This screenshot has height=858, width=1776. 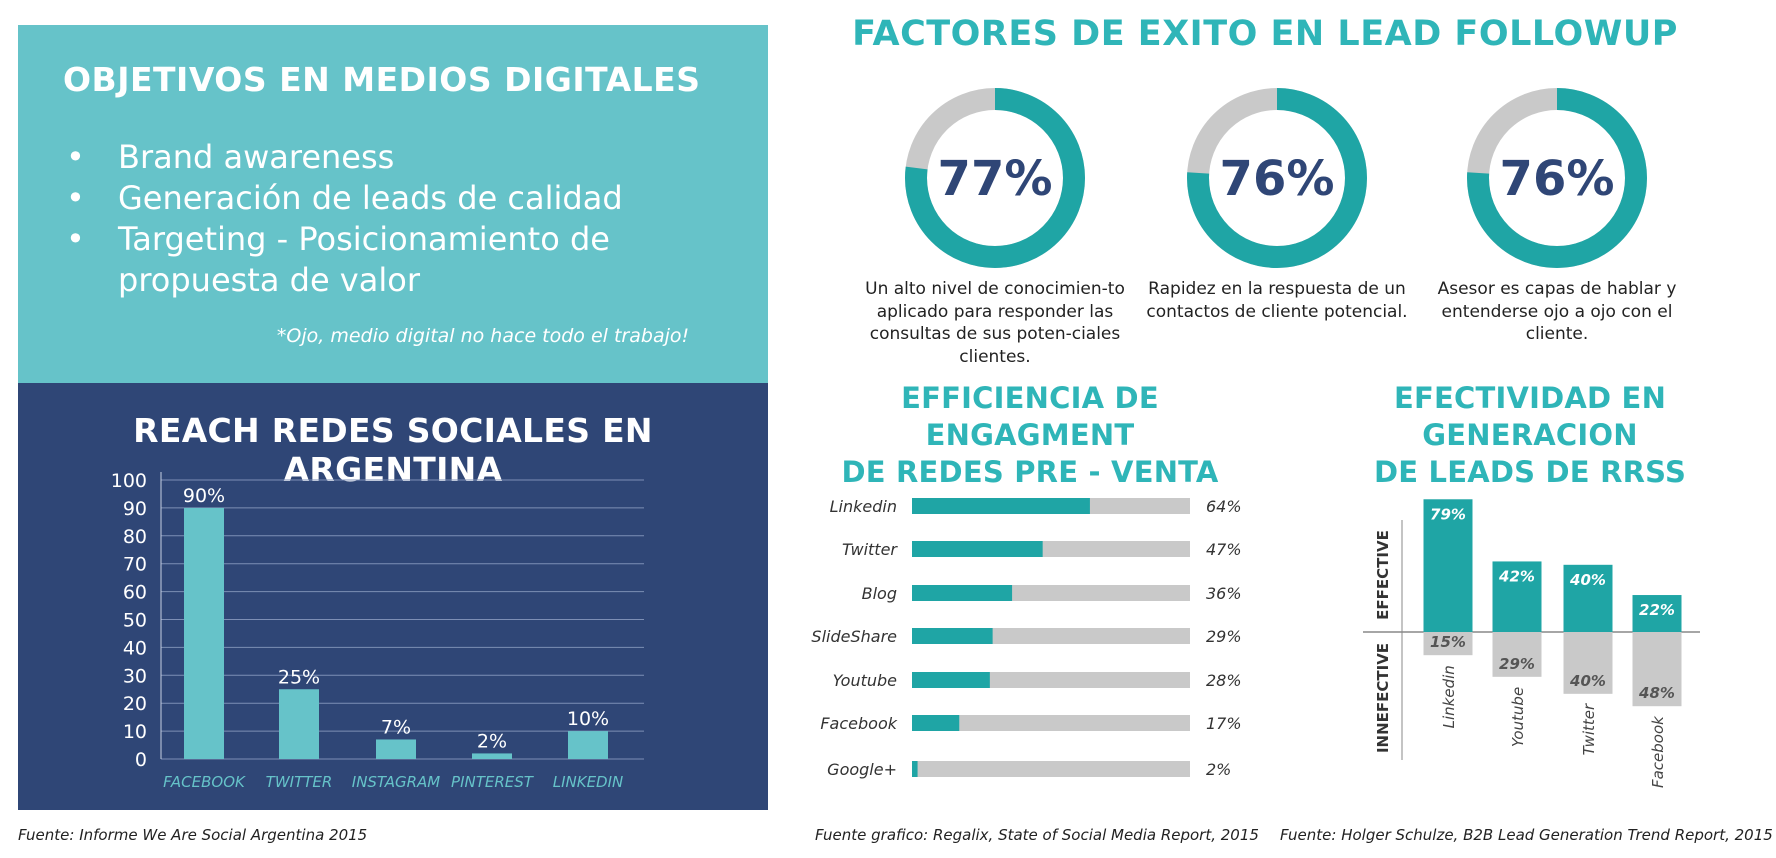 I want to click on series-label-ineffective: INNEFECTIVE, so click(x=1383, y=698).